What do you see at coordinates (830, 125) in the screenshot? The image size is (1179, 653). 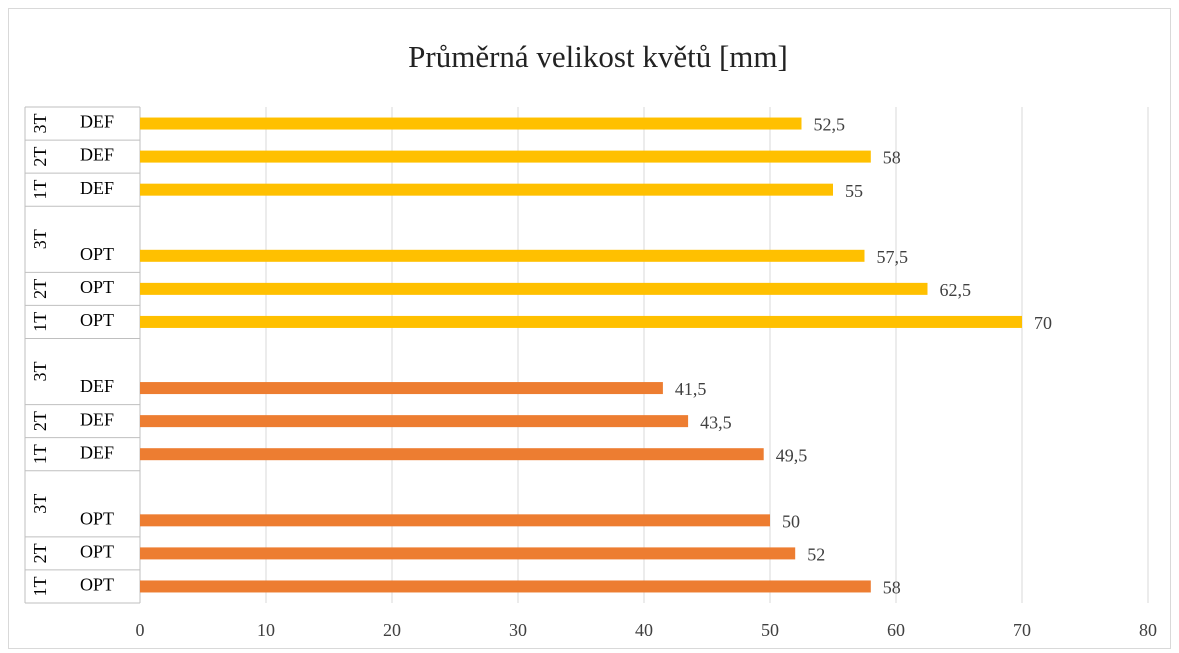 I see `data-label: 52,5` at bounding box center [830, 125].